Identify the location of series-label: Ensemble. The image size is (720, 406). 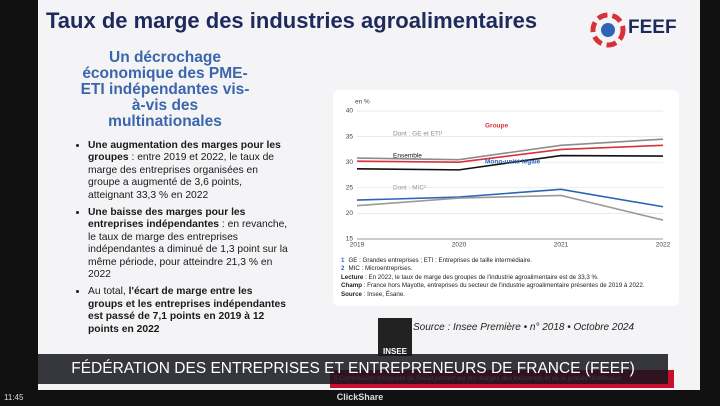
(407, 156).